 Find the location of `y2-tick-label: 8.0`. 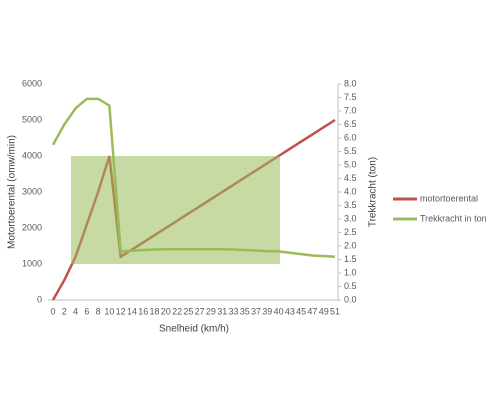

y2-tick-label: 8.0 is located at coordinates (350, 83).